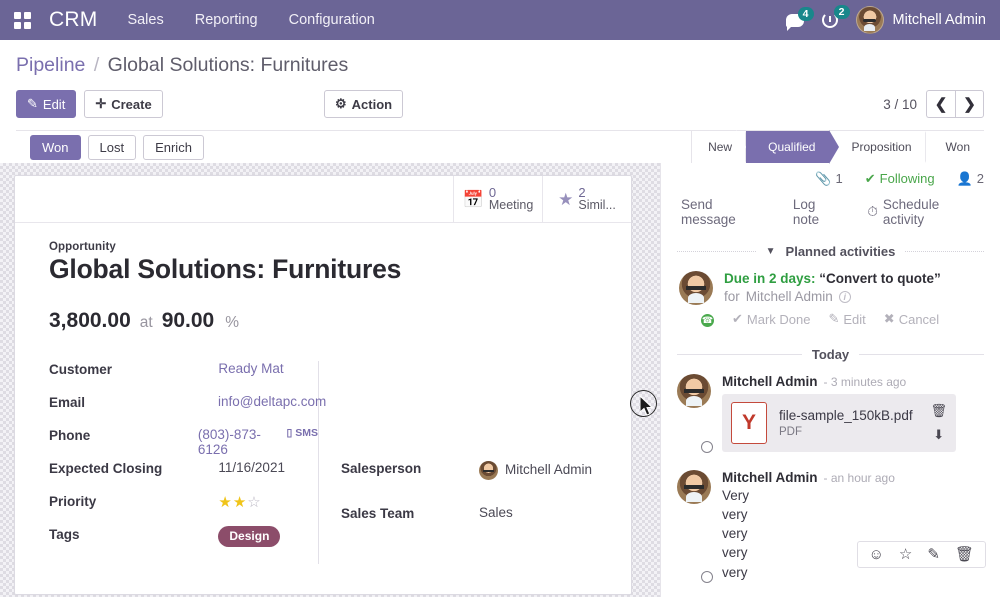  What do you see at coordinates (889, 318) in the screenshot?
I see `close-icon: ✖` at bounding box center [889, 318].